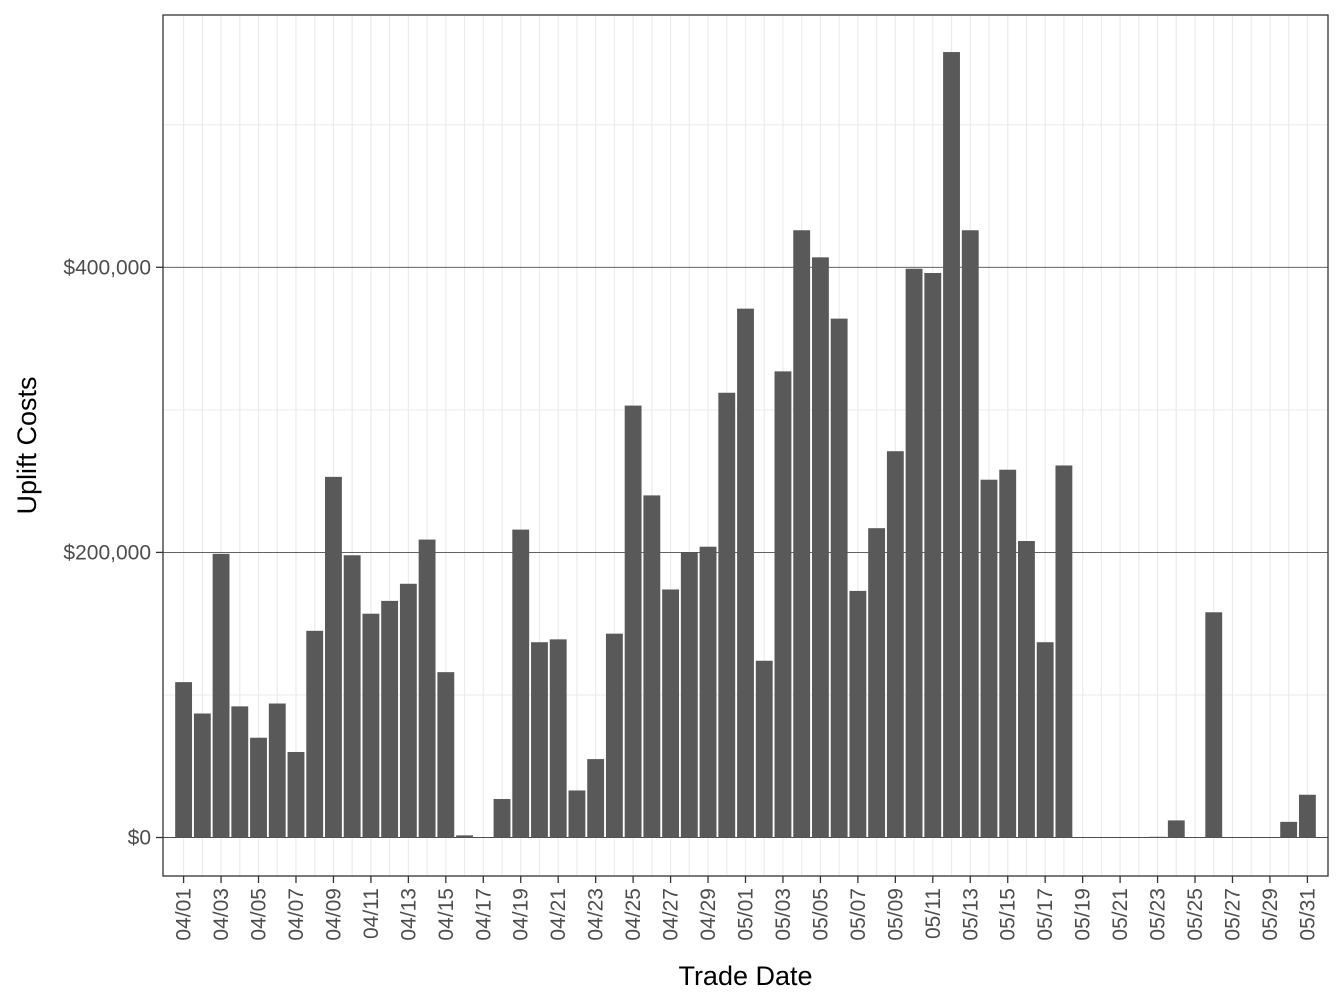  What do you see at coordinates (671, 914) in the screenshot?
I see `x-tick-label: 04/27` at bounding box center [671, 914].